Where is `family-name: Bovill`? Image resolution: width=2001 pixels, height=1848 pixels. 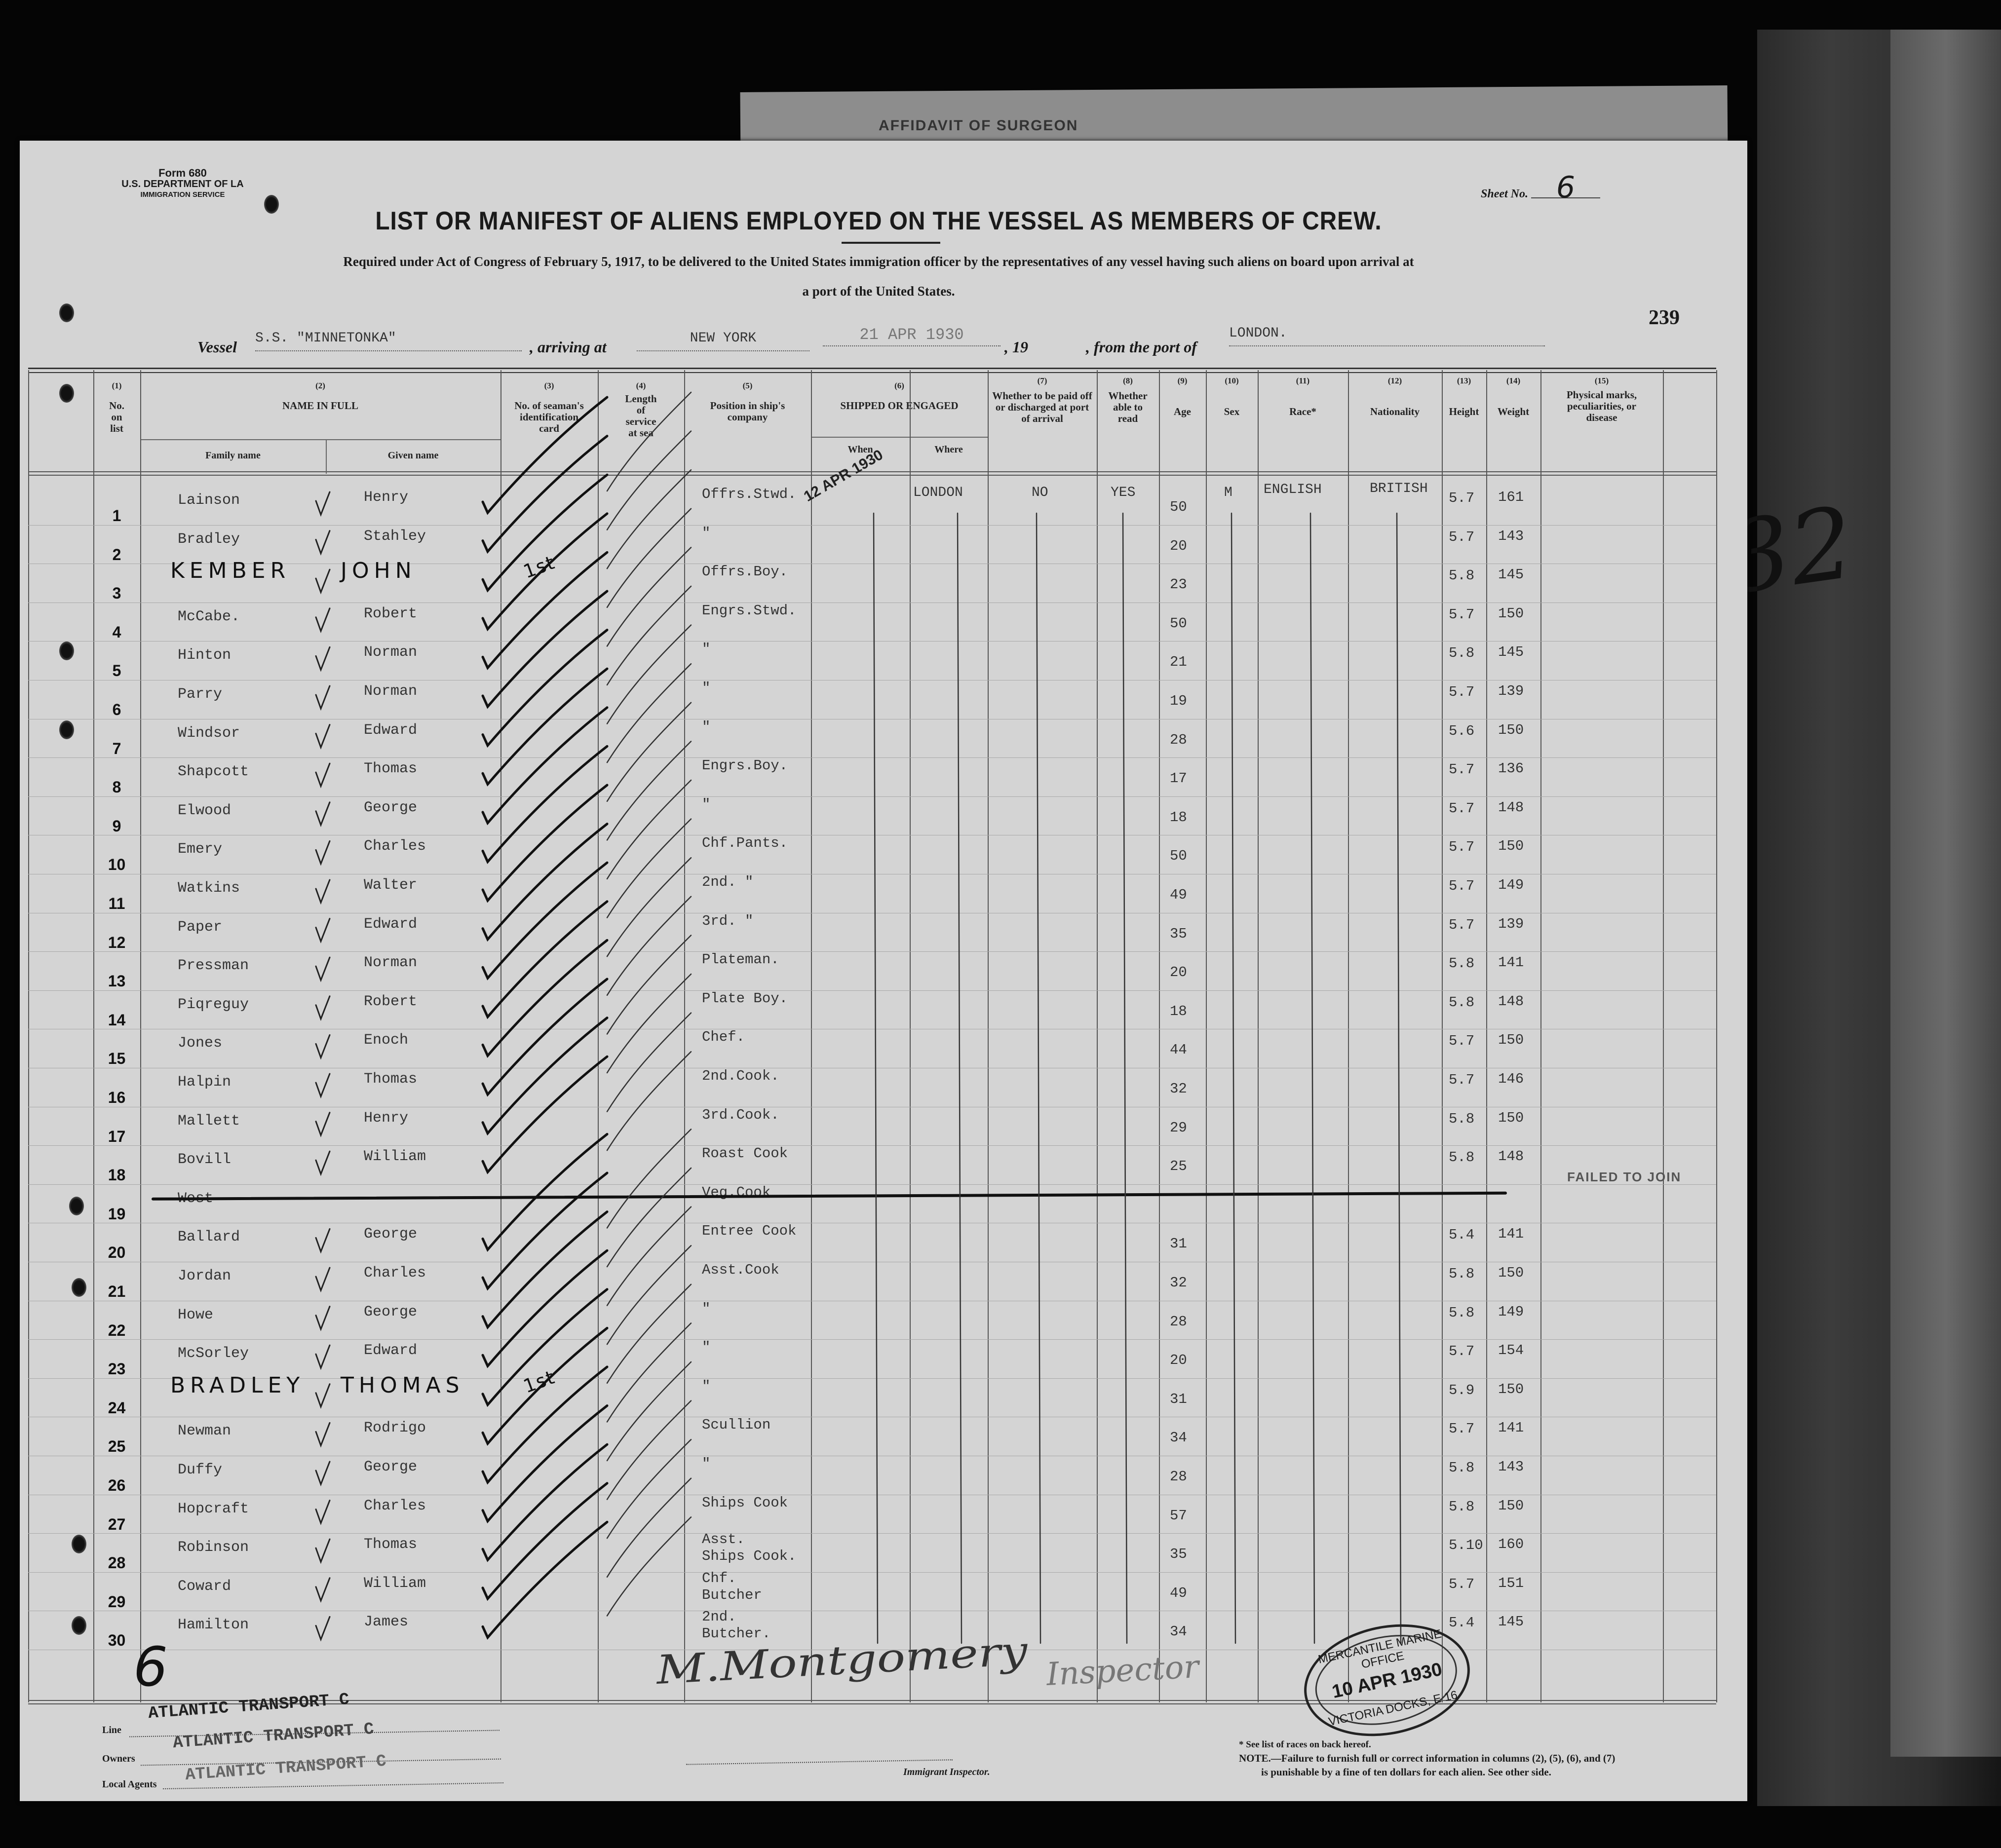
family-name: Bovill is located at coordinates (204, 1160).